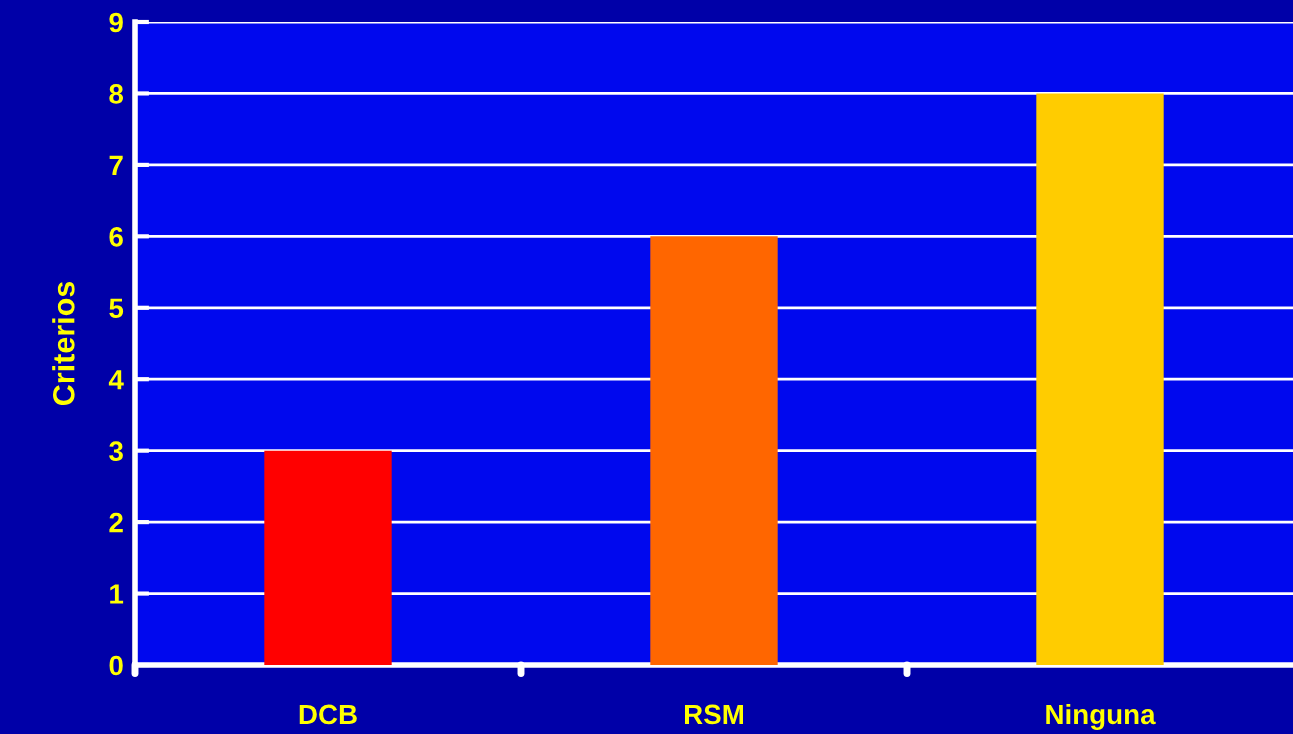 Image resolution: width=1293 pixels, height=734 pixels. I want to click on y-tick-label: 6, so click(116, 237).